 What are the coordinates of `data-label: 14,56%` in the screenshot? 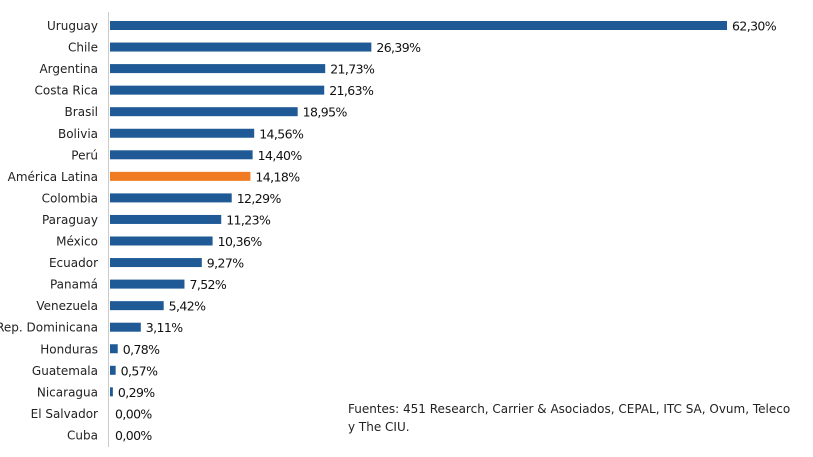 It's located at (281, 133).